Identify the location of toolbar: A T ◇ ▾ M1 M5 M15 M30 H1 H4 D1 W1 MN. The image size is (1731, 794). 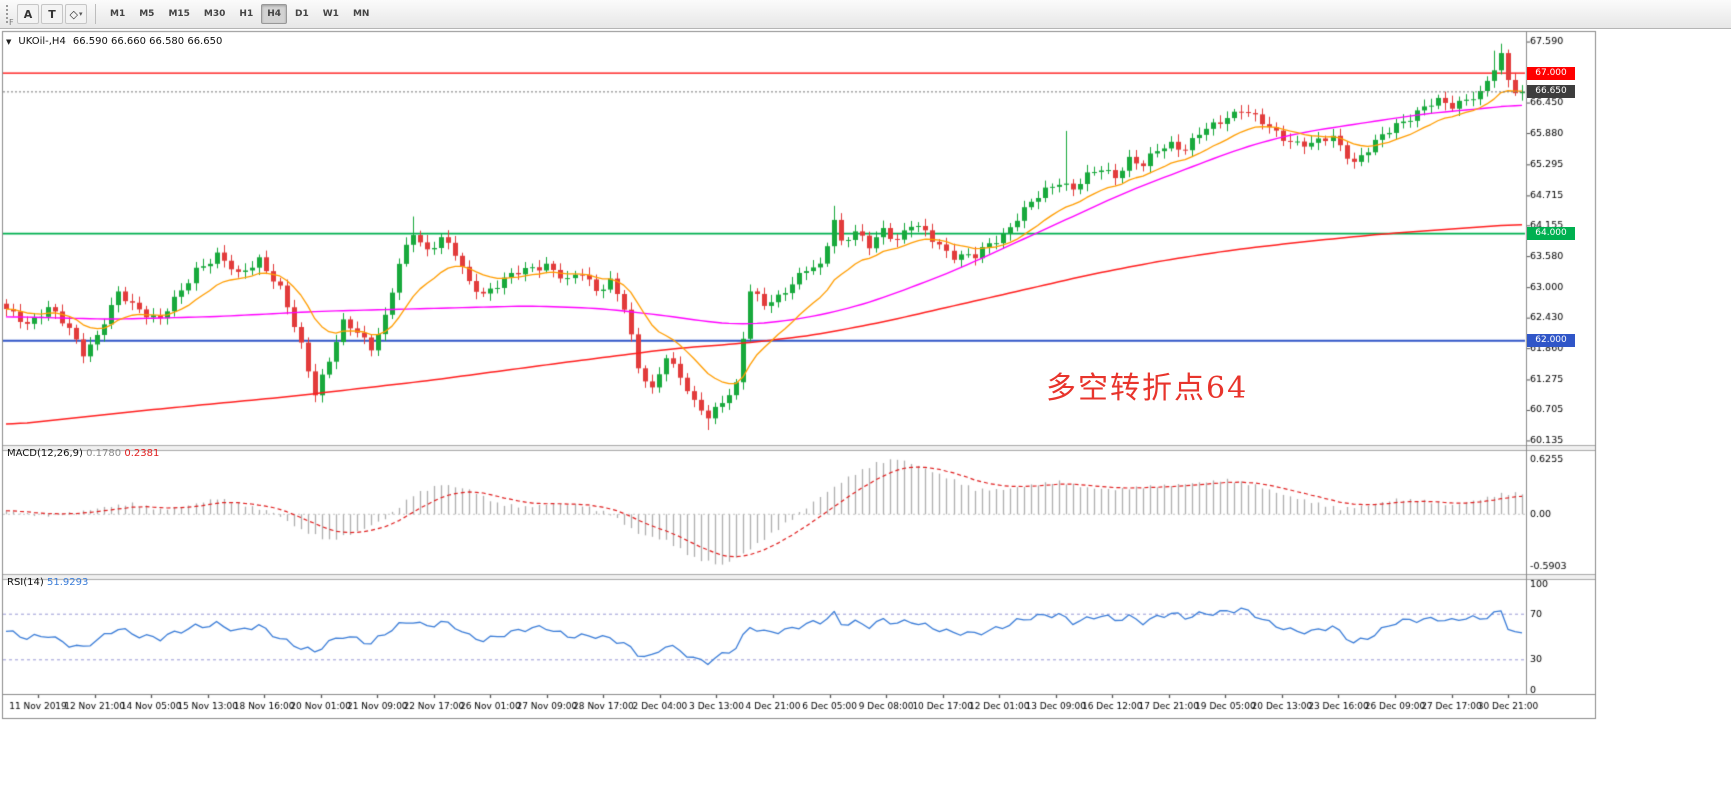
(865, 14).